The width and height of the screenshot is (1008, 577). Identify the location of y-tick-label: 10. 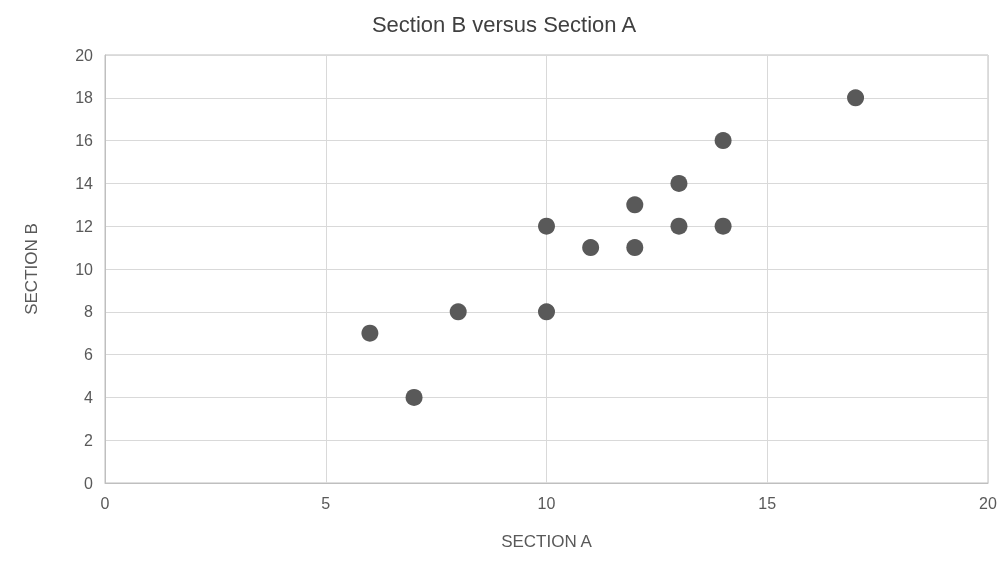
(84, 269).